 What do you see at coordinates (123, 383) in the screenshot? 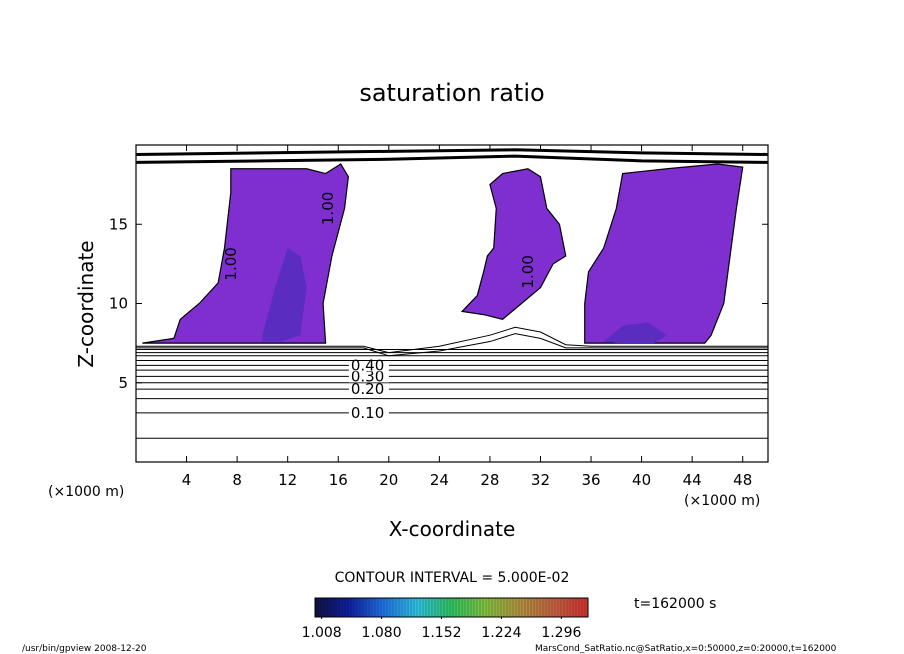
I see `y-tick-label: 5` at bounding box center [123, 383].